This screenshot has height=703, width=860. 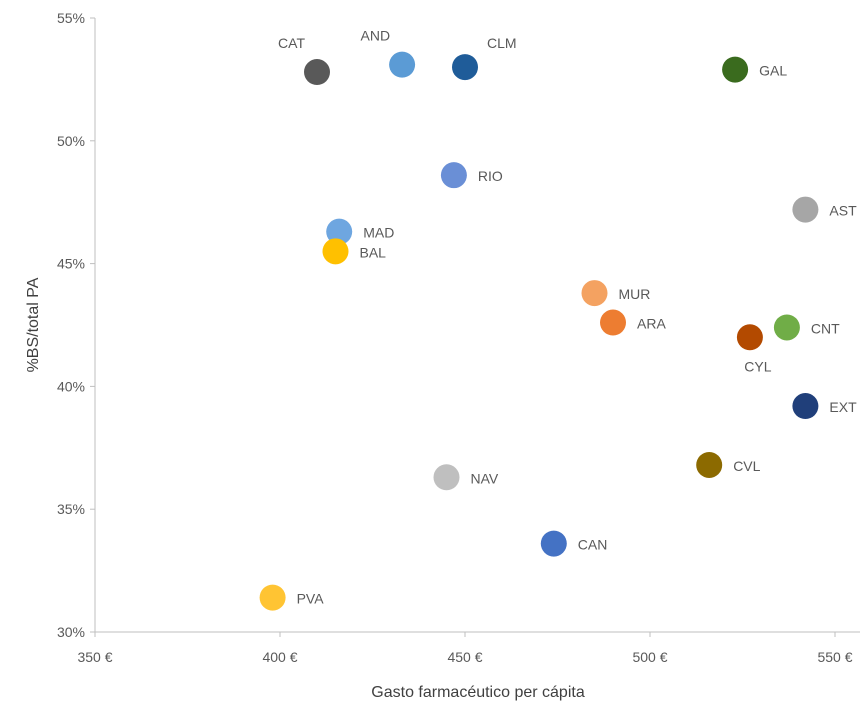 I want to click on data-point-pva, so click(x=272, y=597).